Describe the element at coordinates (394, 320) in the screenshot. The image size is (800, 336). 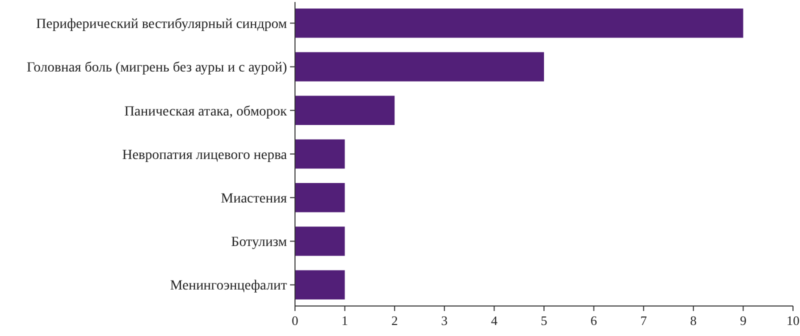
I see `x-tick-label: 2` at that location.